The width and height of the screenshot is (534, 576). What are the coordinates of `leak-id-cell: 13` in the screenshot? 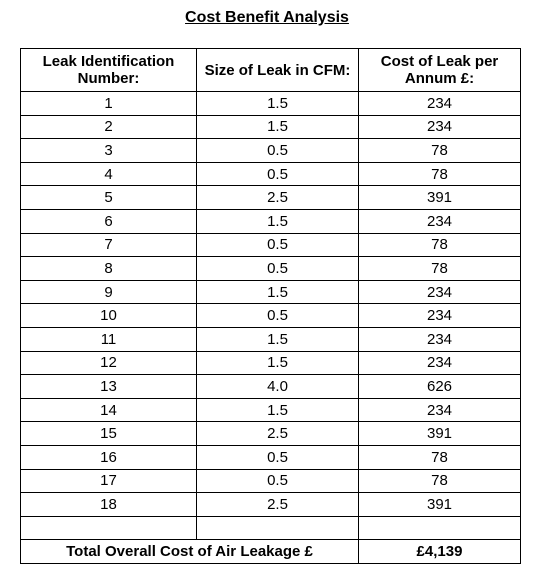 It's located at (108, 386).